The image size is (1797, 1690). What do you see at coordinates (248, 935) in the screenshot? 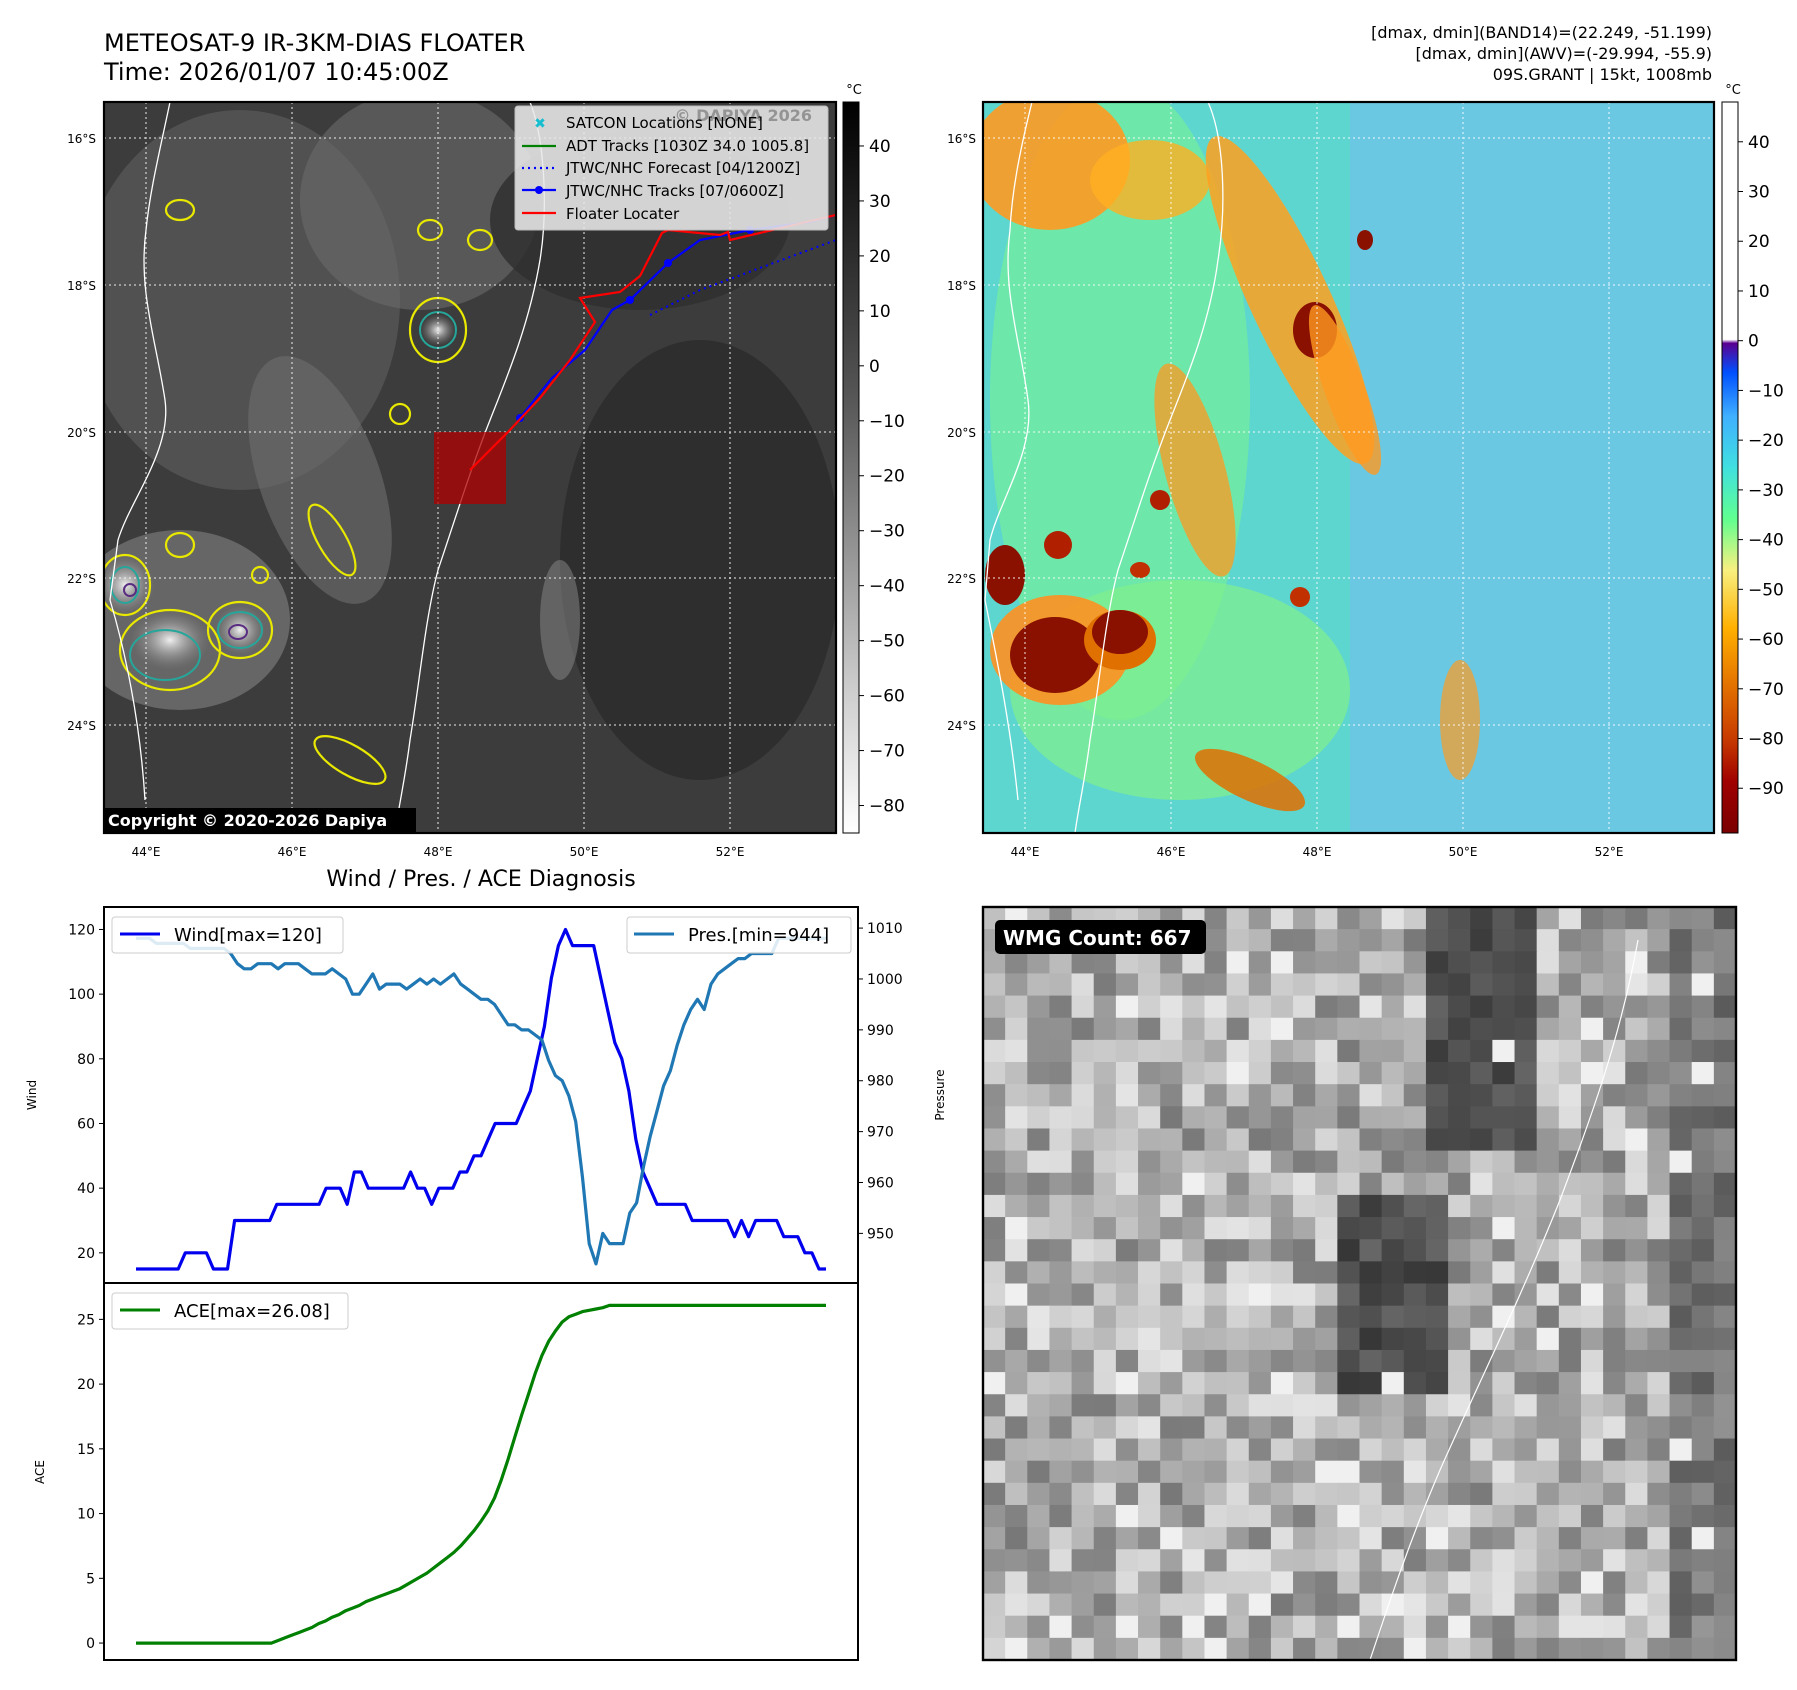
I see `wind-legend-label: Wind[max=120]` at bounding box center [248, 935].